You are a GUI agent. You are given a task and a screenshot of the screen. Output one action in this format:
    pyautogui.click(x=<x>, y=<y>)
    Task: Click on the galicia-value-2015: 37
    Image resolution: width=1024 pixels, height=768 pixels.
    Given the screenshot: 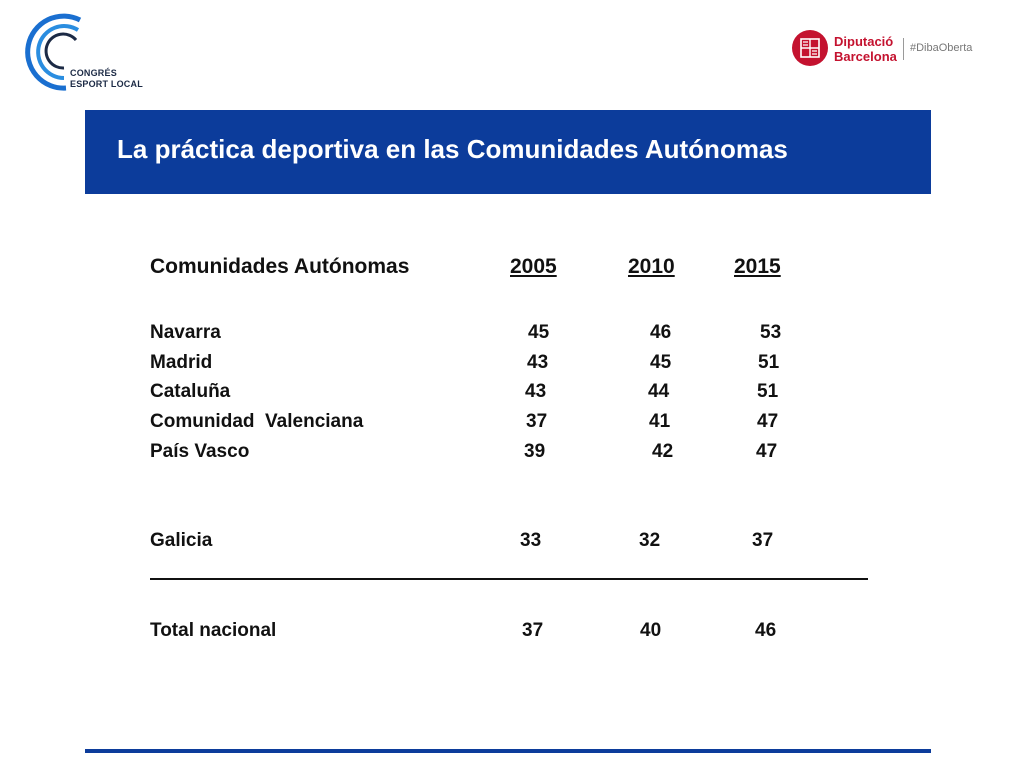 What is the action you would take?
    pyautogui.click(x=763, y=540)
    